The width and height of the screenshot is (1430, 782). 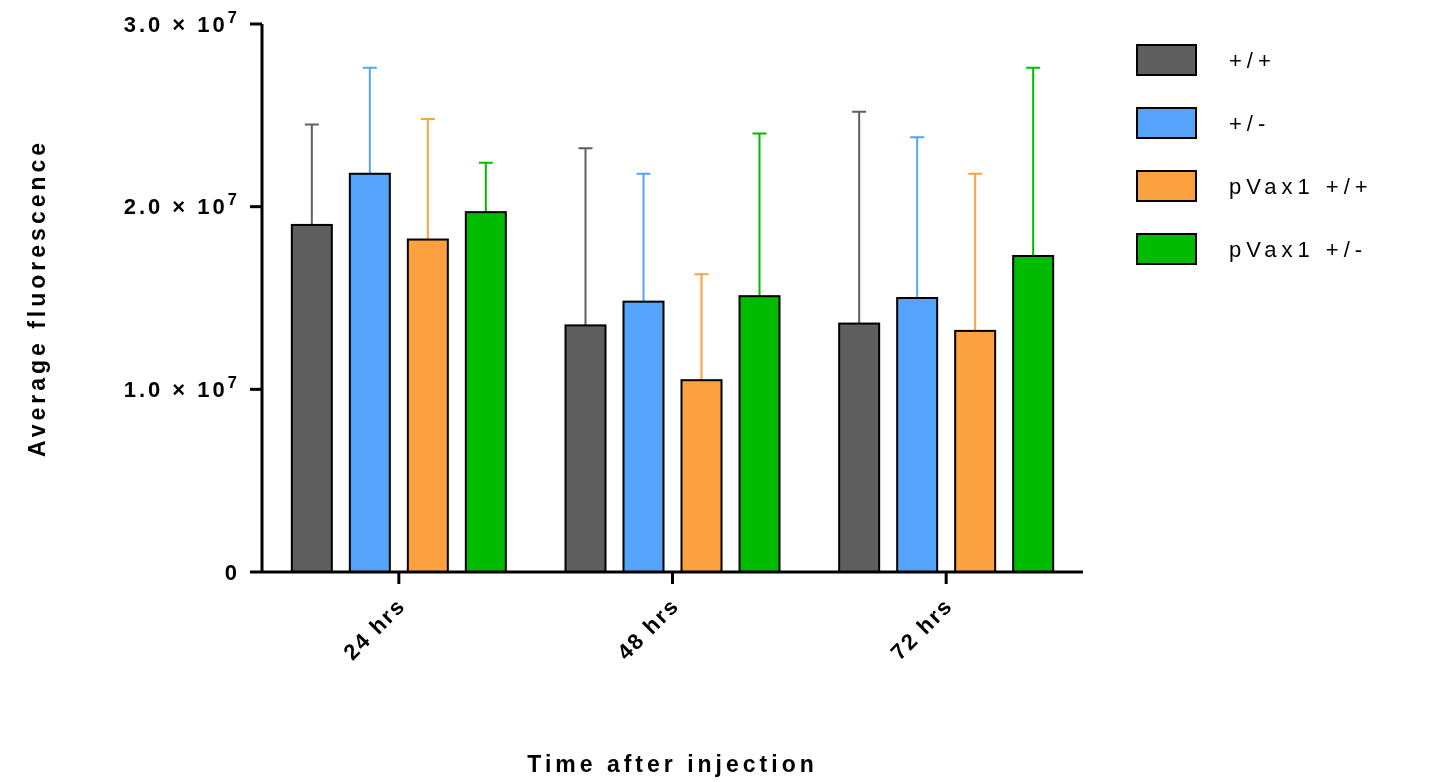 What do you see at coordinates (1252, 60) in the screenshot?
I see `legend-label: +/+` at bounding box center [1252, 60].